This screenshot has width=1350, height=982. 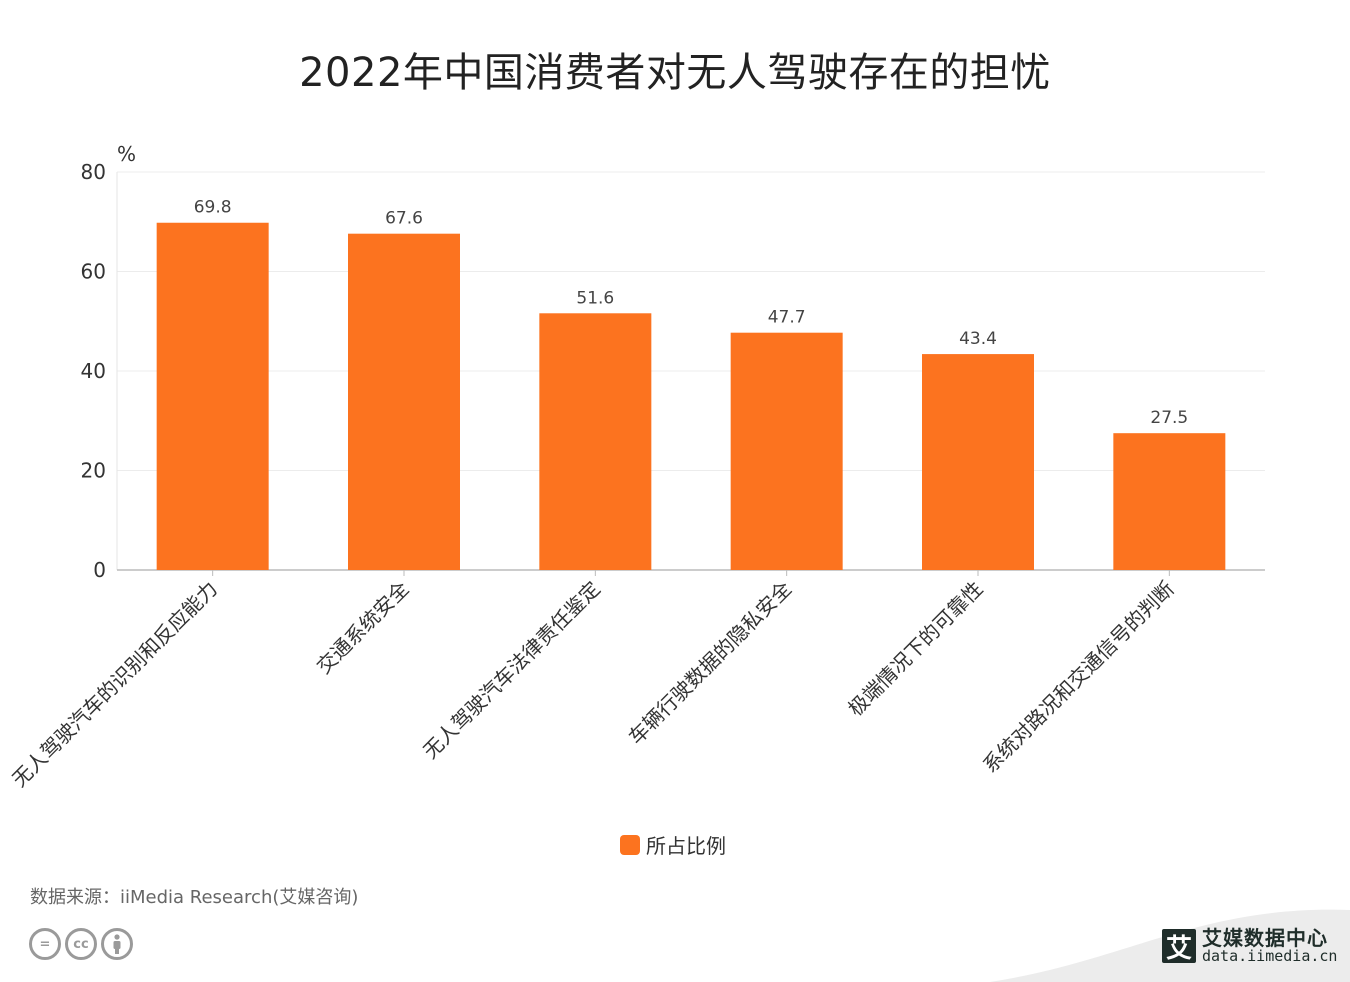 I want to click on brand-logo-icon: 艾, so click(x=1179, y=946).